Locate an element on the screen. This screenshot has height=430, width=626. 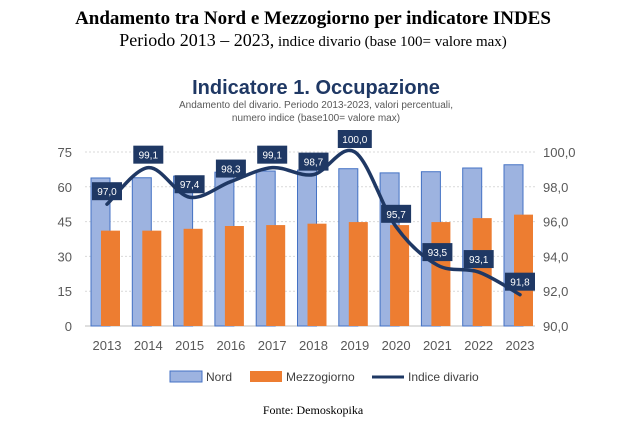
data-label: 98,7 is located at coordinates (314, 163).